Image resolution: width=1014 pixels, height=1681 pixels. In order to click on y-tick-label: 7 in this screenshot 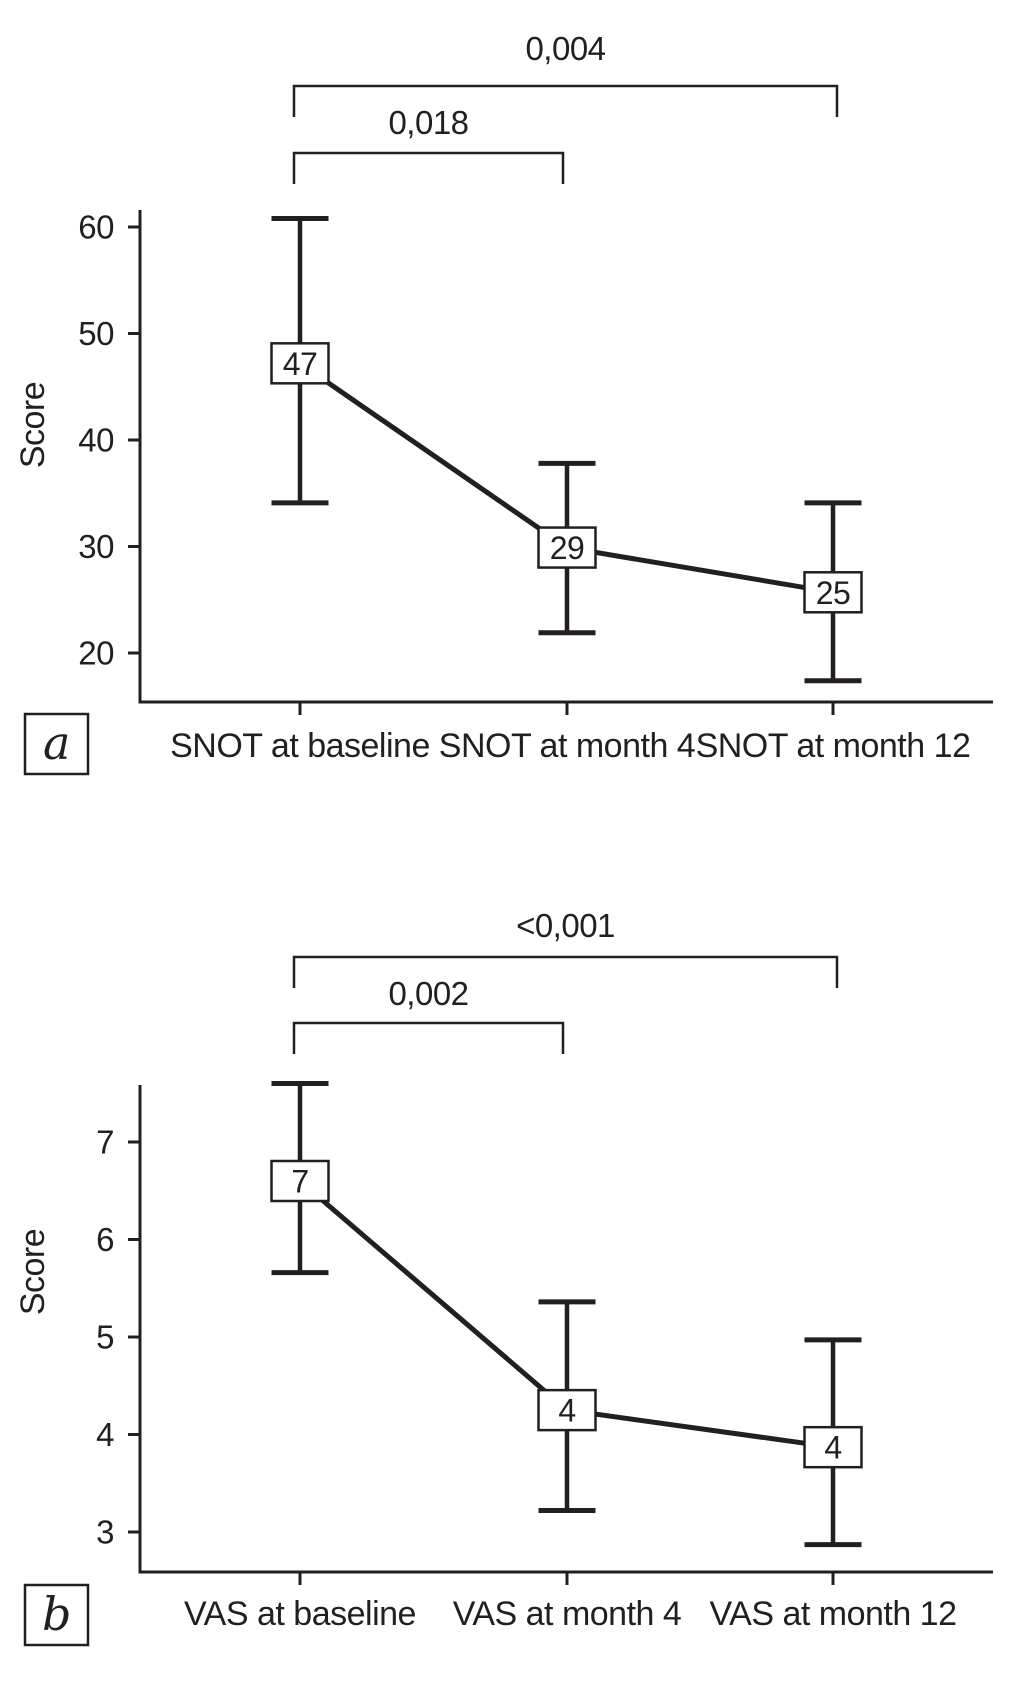, I will do `click(105, 1142)`.